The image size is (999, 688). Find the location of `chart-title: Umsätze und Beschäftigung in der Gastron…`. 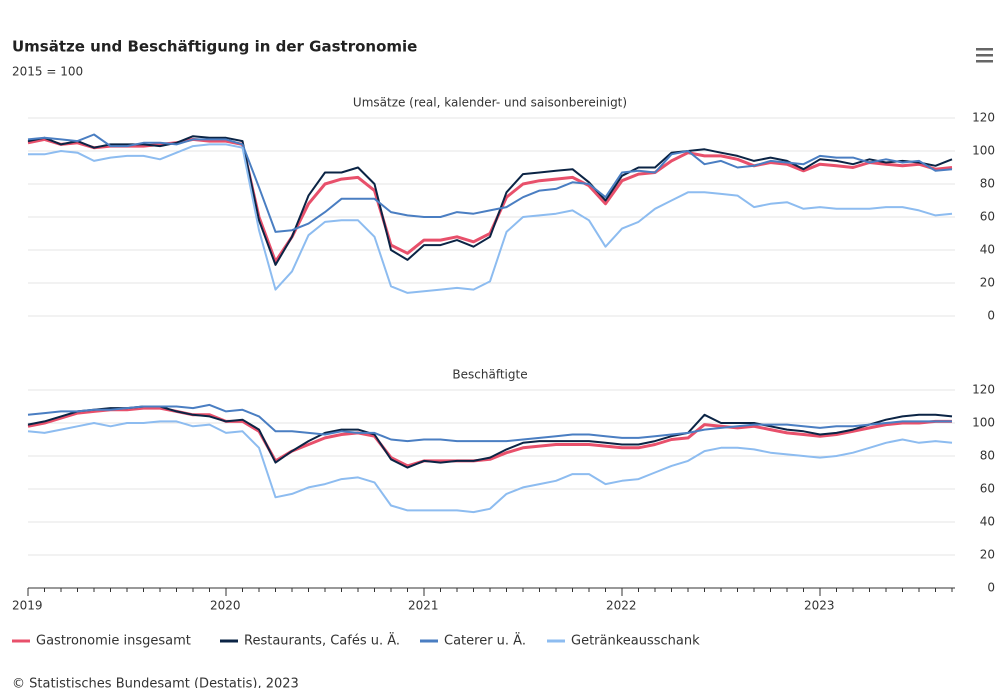

chart-title: Umsätze und Beschäftigung in der Gastron… is located at coordinates (214, 47).